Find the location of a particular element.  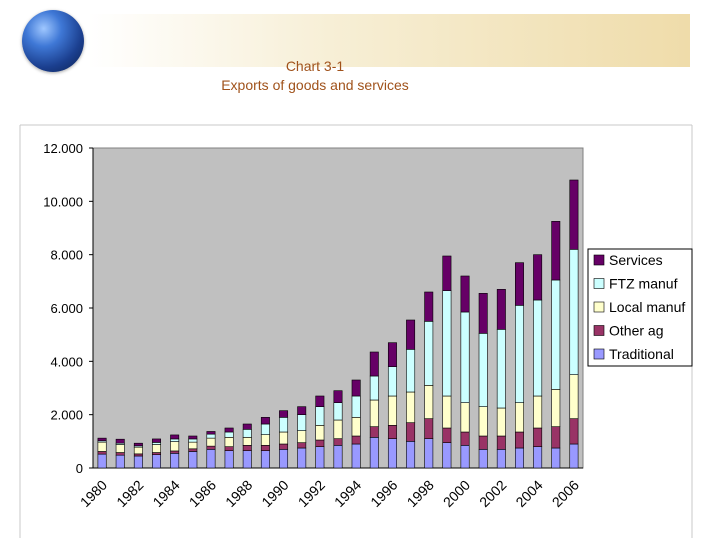

bar-local-manuf-1994 is located at coordinates (356, 427).